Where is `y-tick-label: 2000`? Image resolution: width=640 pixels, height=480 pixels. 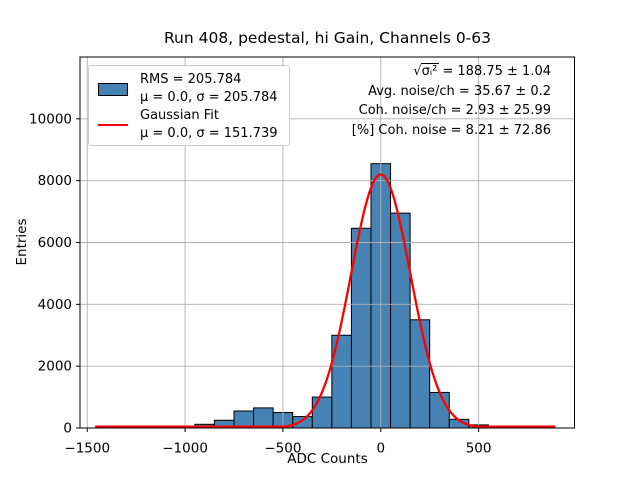
y-tick-label: 2000 is located at coordinates (55, 367).